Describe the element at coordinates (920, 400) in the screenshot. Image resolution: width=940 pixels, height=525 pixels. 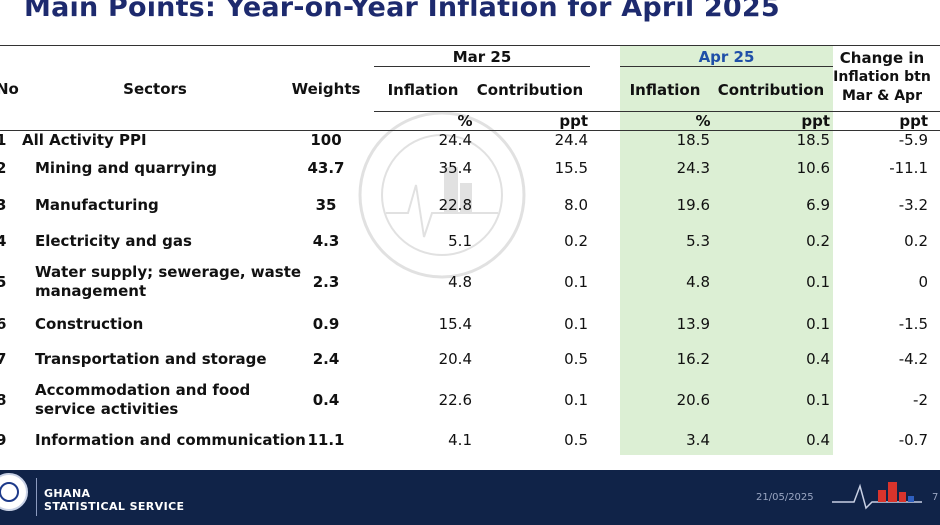
I see `row-change: -2` at that location.